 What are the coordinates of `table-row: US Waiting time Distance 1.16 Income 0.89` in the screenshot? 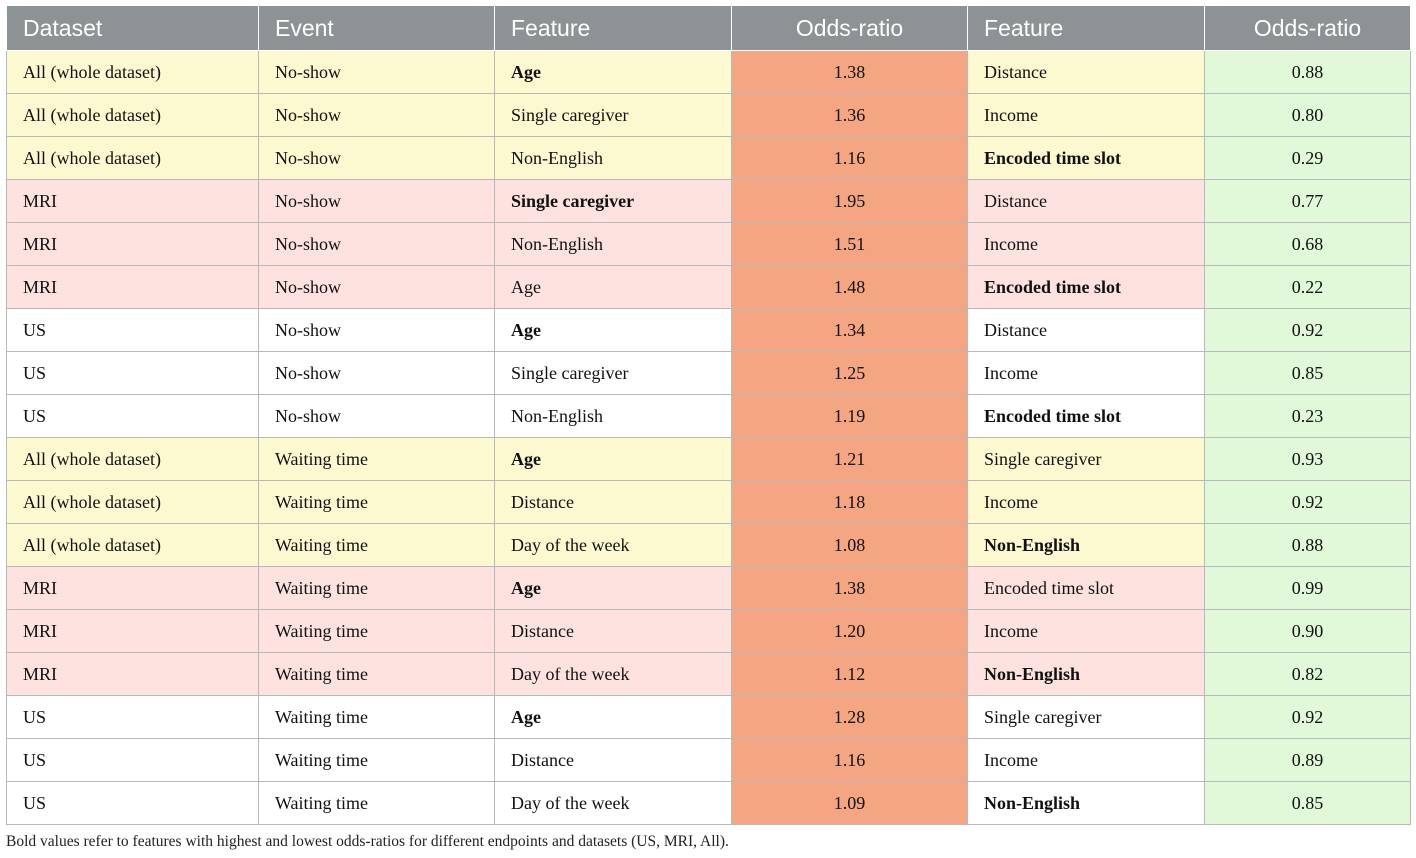 It's located at (708, 760).